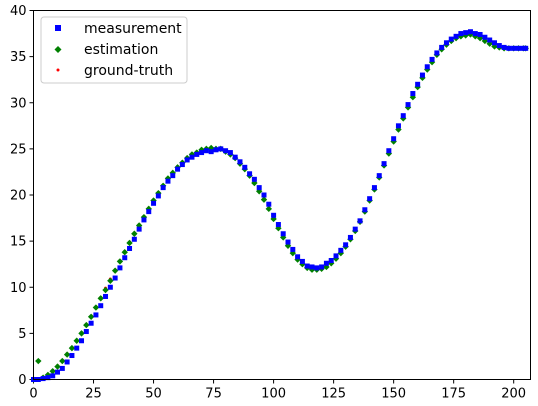 The width and height of the screenshot is (538, 406). What do you see at coordinates (453, 394) in the screenshot?
I see `x-tick-label: 175` at bounding box center [453, 394].